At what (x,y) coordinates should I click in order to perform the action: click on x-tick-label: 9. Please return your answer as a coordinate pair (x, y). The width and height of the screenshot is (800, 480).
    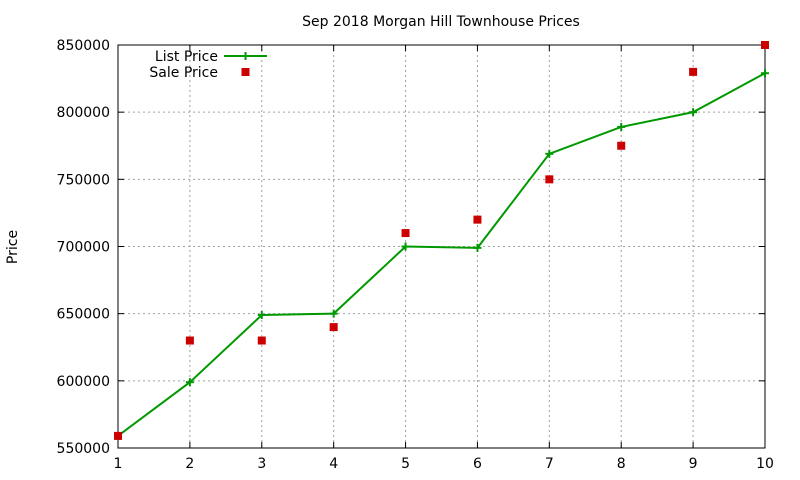
    Looking at the image, I should click on (693, 464).